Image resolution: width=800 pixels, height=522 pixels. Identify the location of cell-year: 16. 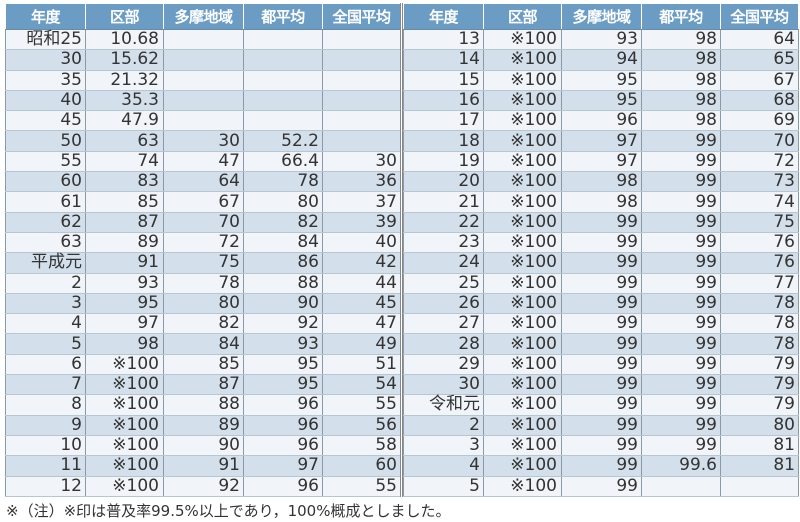
(443, 101).